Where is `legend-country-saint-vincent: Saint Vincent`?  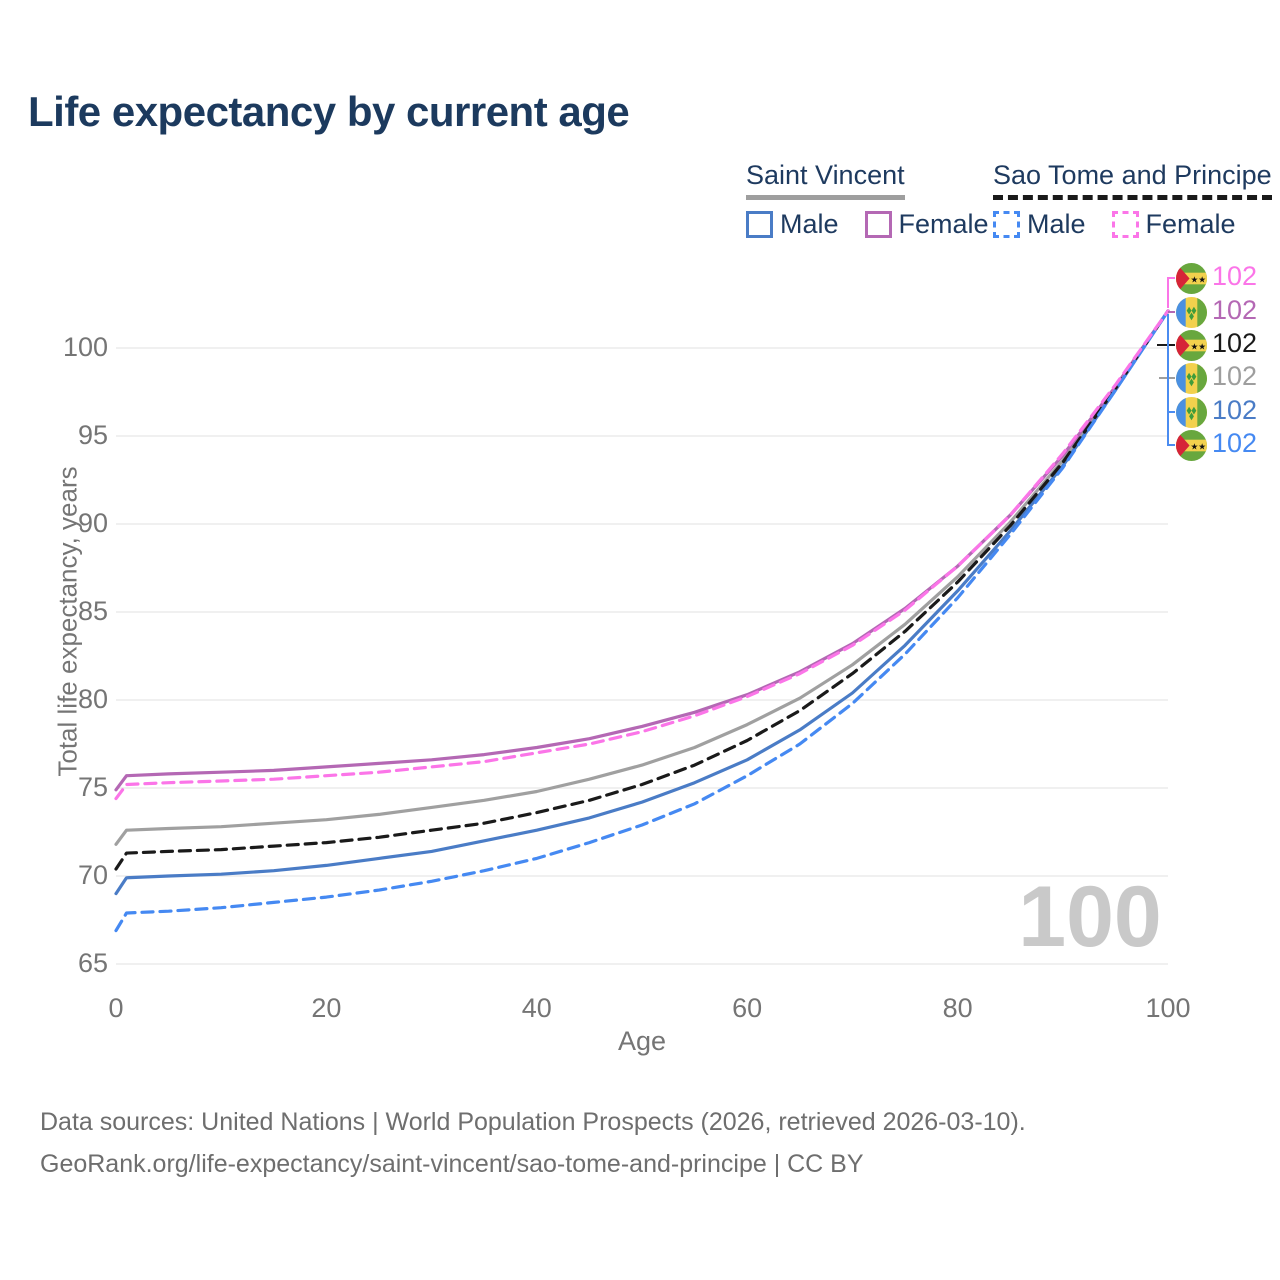
legend-country-saint-vincent: Saint Vincent is located at coordinates (825, 180).